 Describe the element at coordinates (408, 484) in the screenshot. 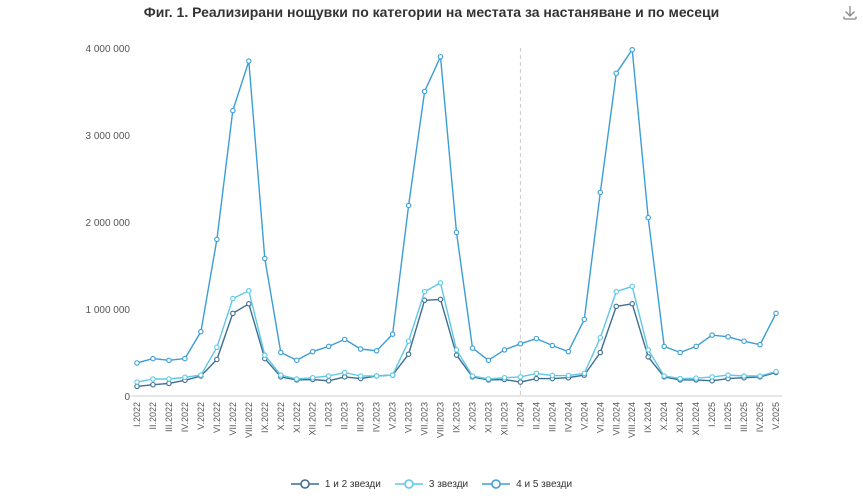

I see `legend-marker-icon` at that location.